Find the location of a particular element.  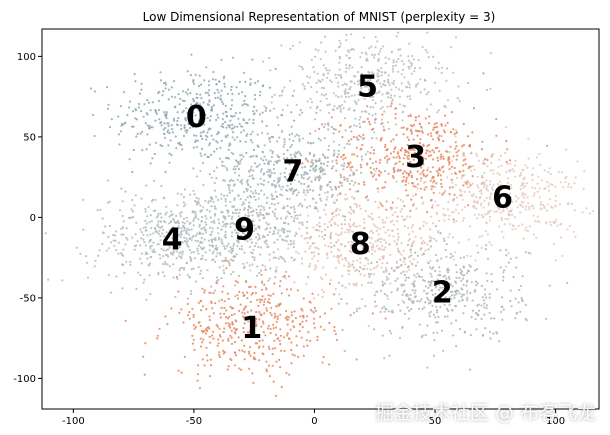

cluster-label-2: 2 is located at coordinates (442, 292).